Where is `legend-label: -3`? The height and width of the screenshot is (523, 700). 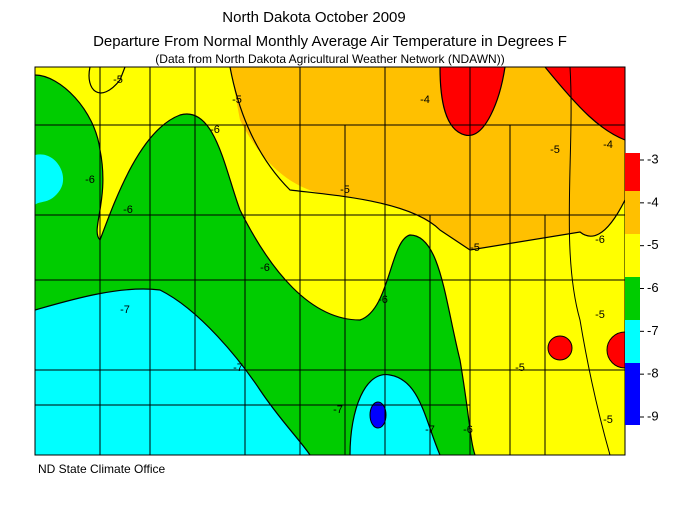
legend-label: -3 is located at coordinates (653, 158).